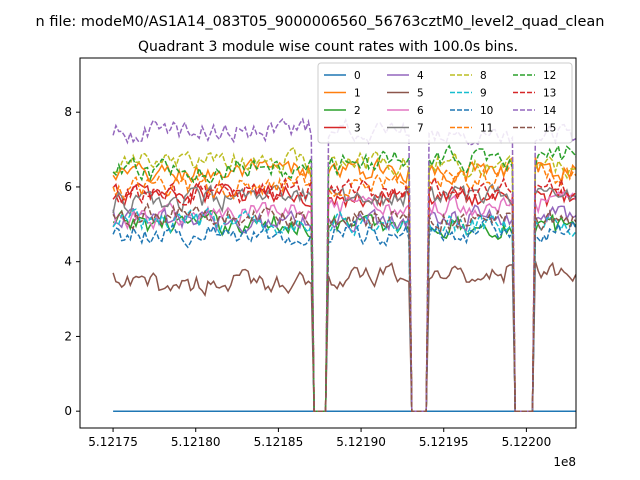 The width and height of the screenshot is (640, 480). I want to click on y-tick-label: 6, so click(68, 187).